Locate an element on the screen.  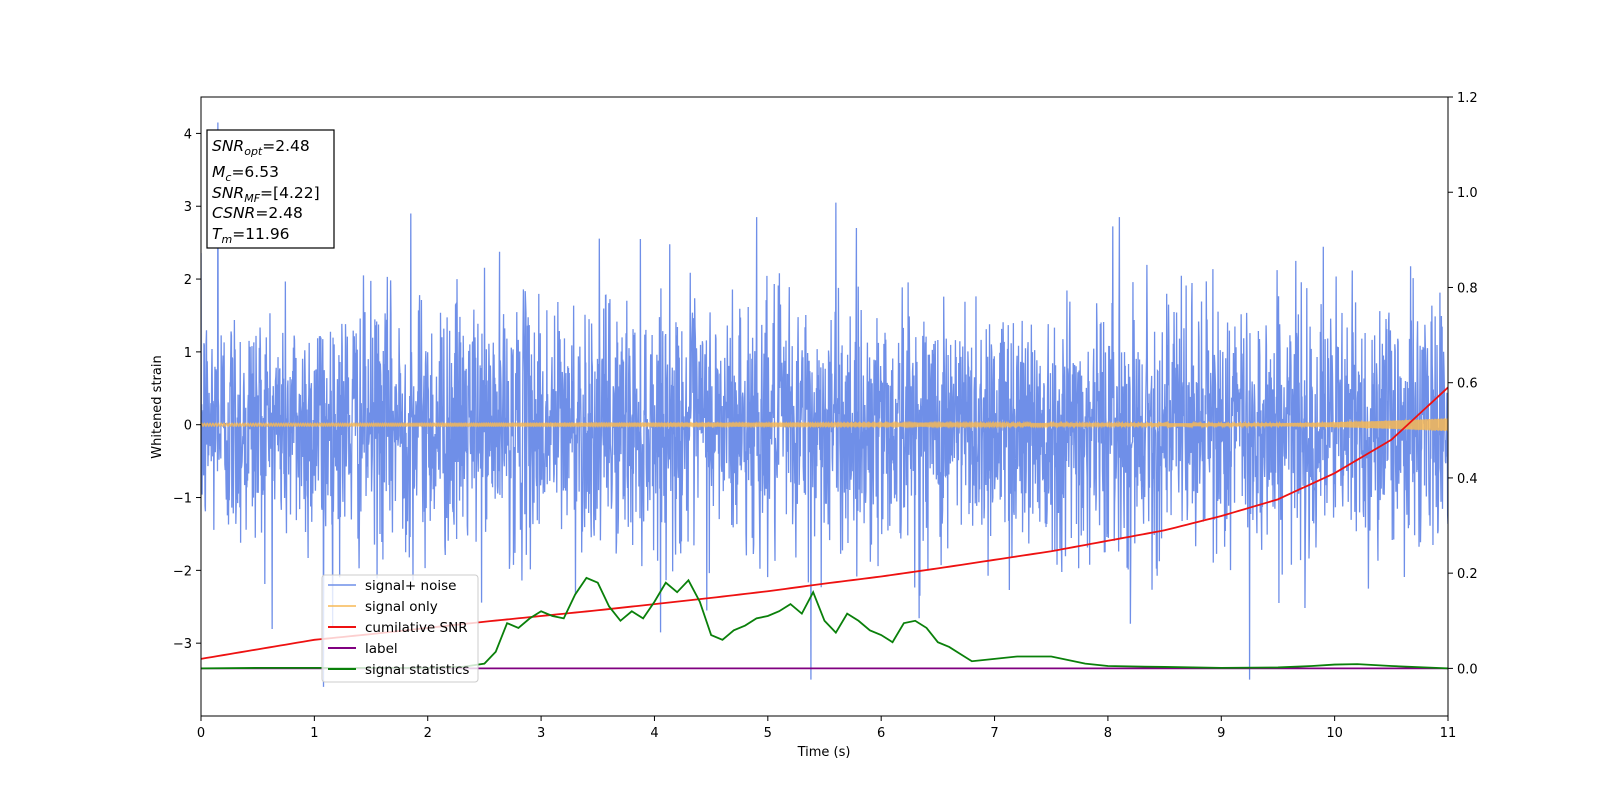
x-tick-label: 7 is located at coordinates (994, 733).